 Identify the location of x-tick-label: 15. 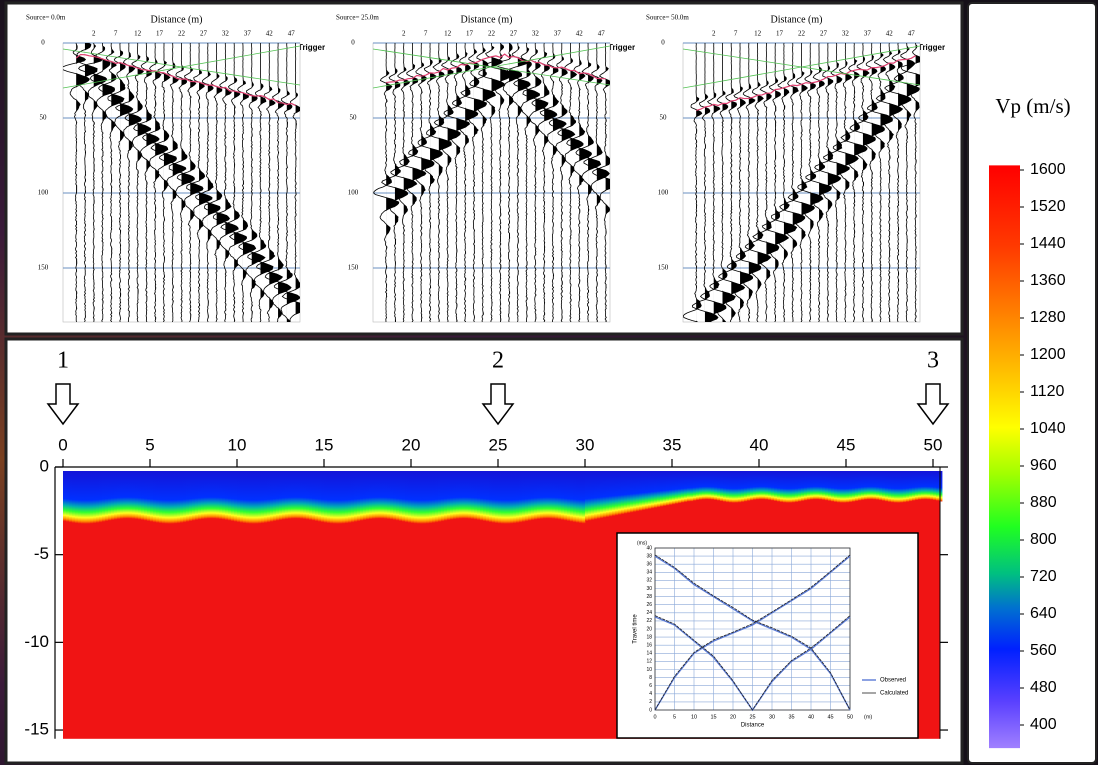
(713, 717).